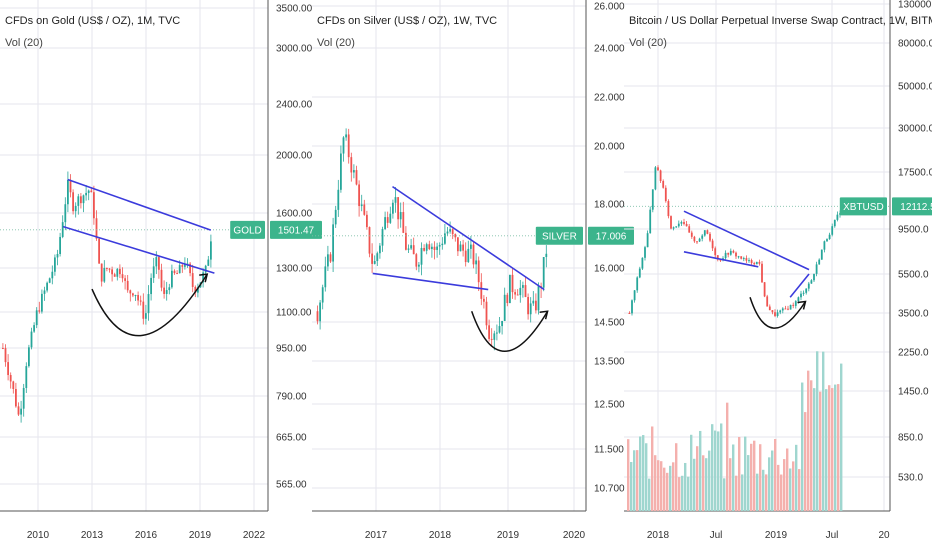  Describe the element at coordinates (802, 305) in the screenshot. I see `cup-arrowhead` at that location.